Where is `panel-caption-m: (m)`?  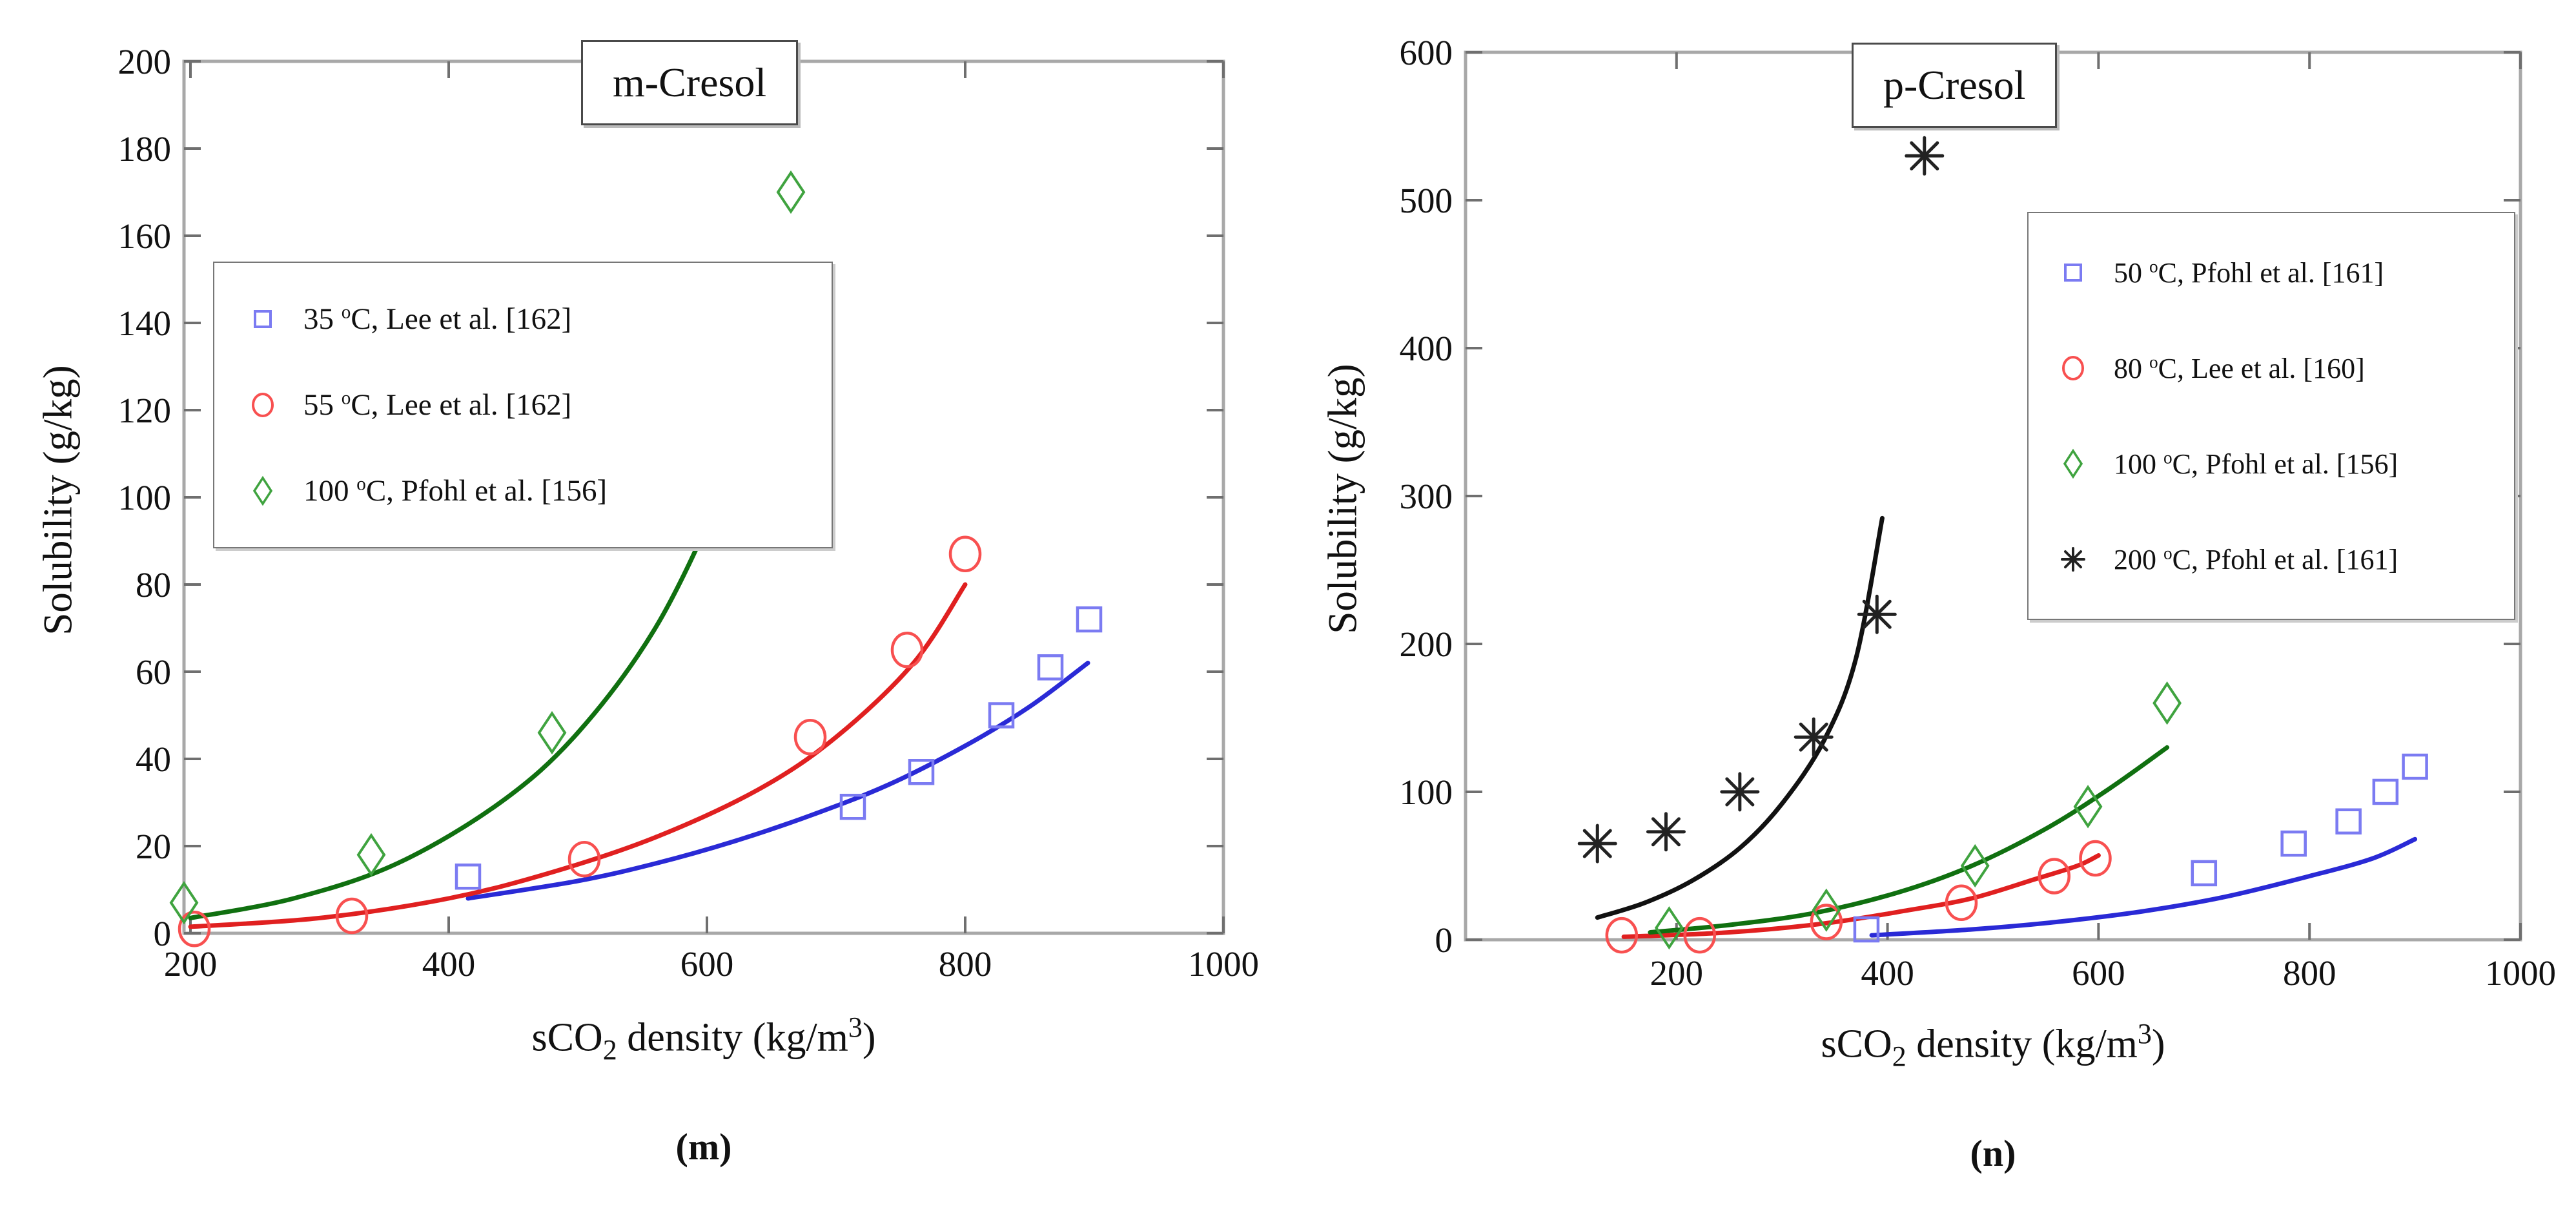 panel-caption-m: (m) is located at coordinates (703, 1147).